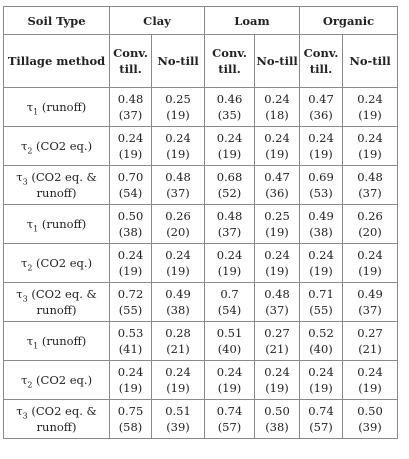 The height and width of the screenshot is (459, 409). What do you see at coordinates (130, 427) in the screenshot?
I see `cell-percent: (58)` at bounding box center [130, 427].